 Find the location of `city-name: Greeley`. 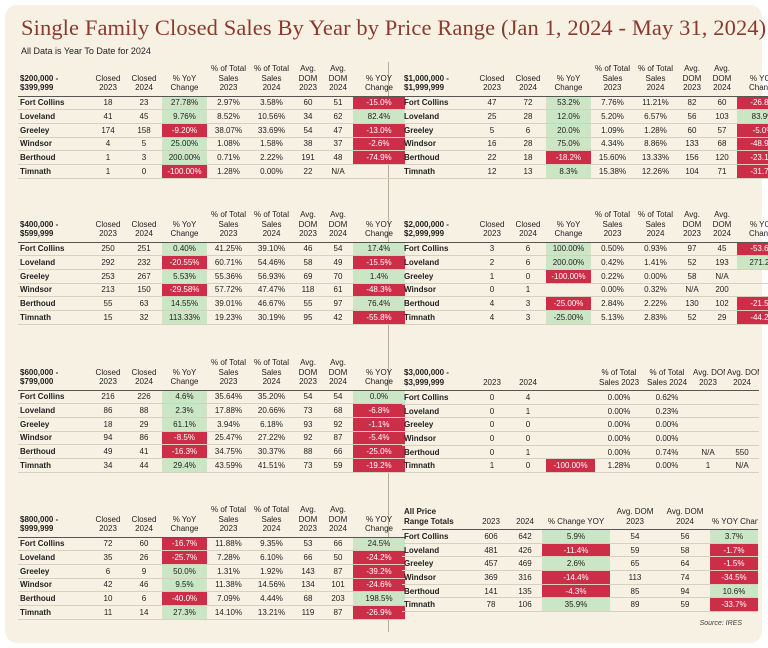

city-name: Greeley is located at coordinates (54, 571).